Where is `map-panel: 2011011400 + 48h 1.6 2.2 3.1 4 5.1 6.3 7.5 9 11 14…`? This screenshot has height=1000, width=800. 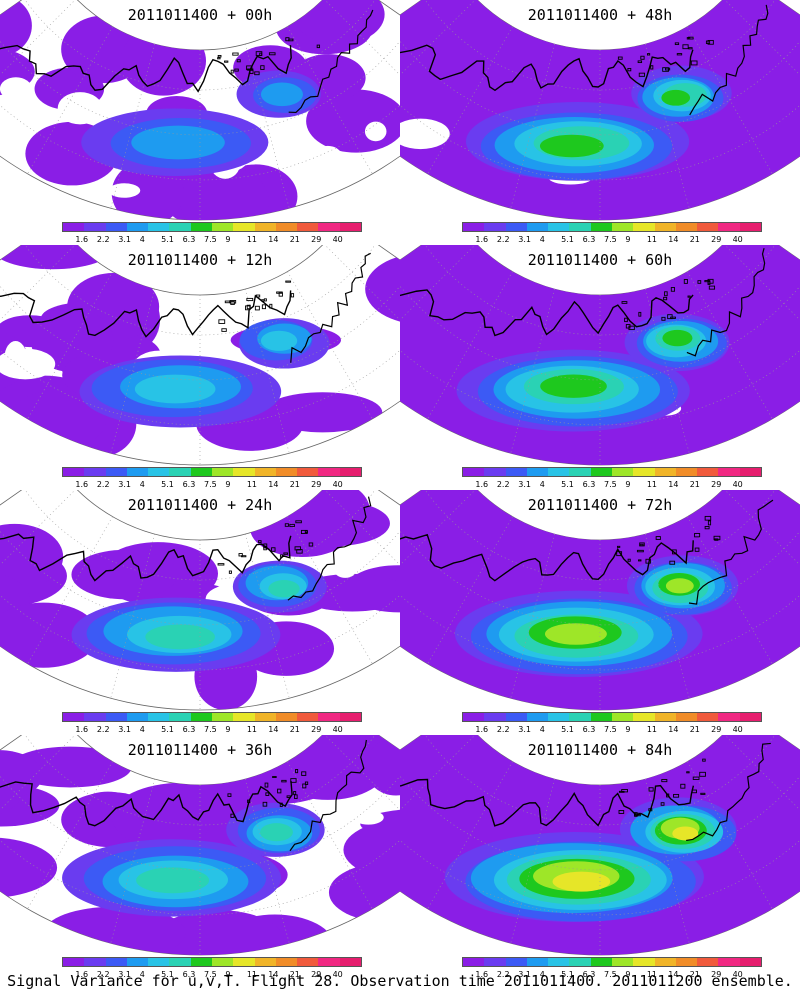
map-panel: 2011011400 + 48h 1.6 2.2 3.1 4 5.1 6.3 7.5 9 11 14… is located at coordinates (600, 122).